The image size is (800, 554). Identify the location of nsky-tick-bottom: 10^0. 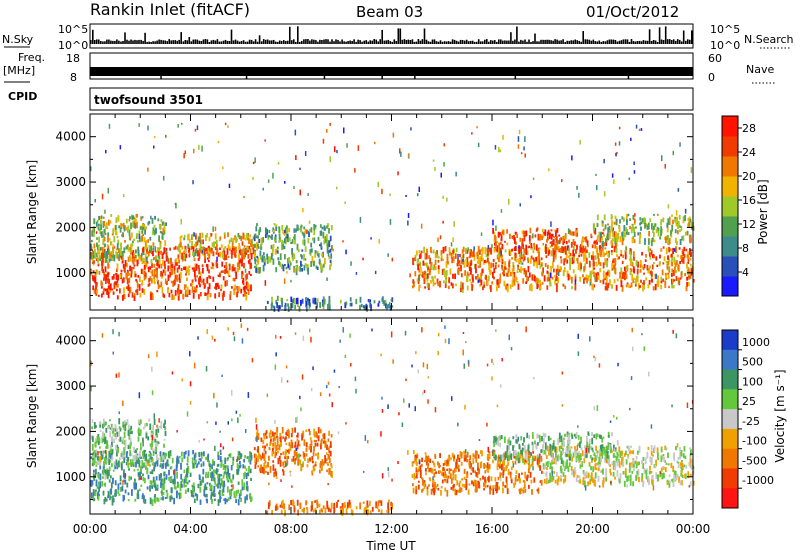
(73, 45).